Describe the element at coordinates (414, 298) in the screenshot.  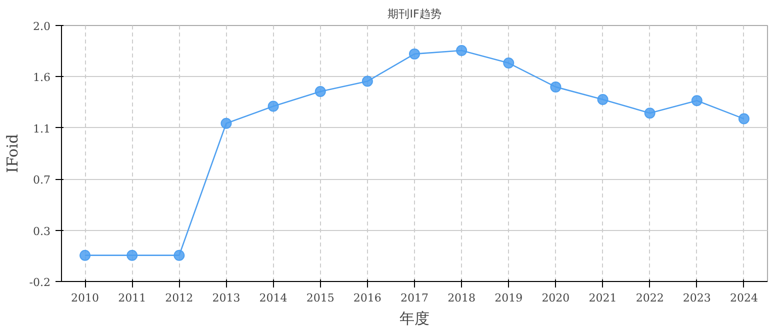
I see `x-tick-label: 2017` at that location.